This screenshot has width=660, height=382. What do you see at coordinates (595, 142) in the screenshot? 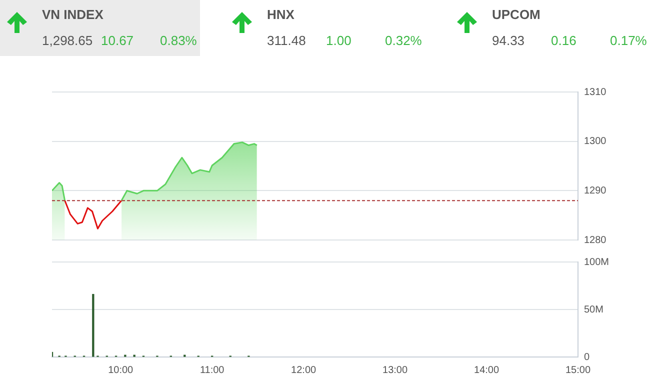
I see `y-tick-label: 1300` at bounding box center [595, 142].